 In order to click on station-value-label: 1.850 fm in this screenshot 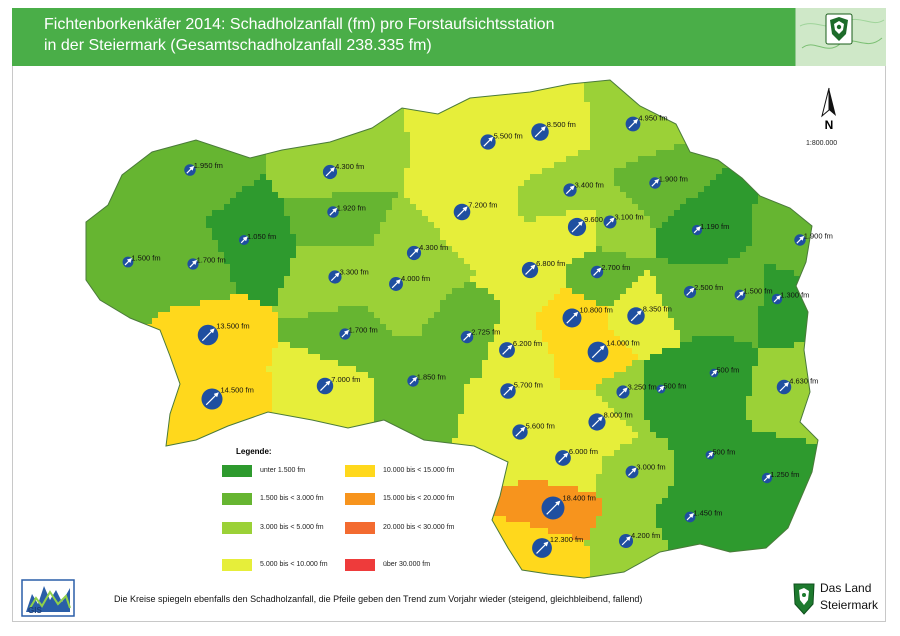, I will do `click(431, 376)`.